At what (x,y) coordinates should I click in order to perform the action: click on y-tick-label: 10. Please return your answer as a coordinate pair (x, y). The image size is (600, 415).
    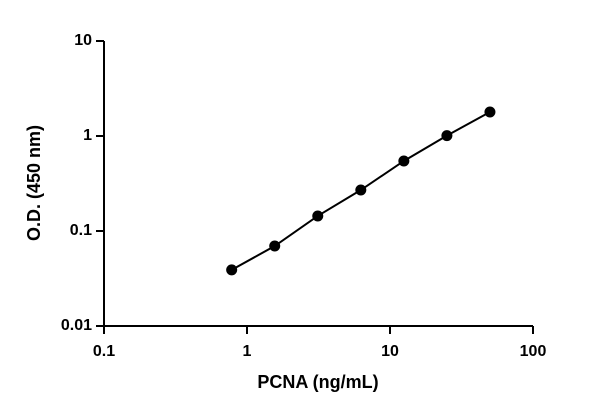
    Looking at the image, I should click on (83, 40).